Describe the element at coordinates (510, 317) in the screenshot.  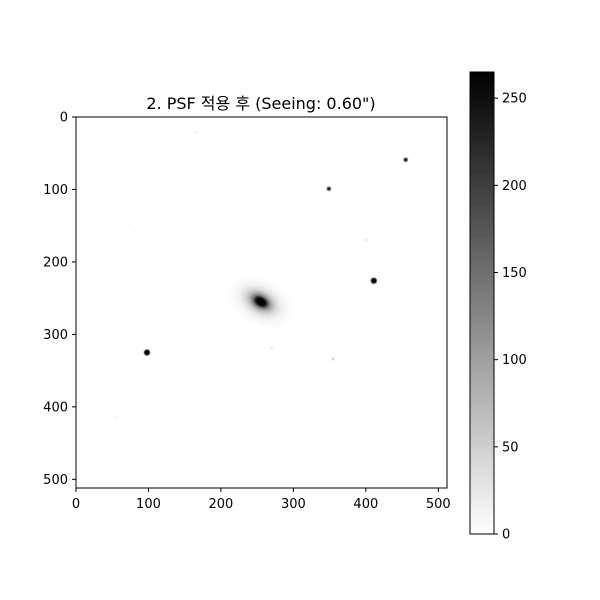
I see `colorbar-ticks: 0 50 100 150 200 250` at that location.